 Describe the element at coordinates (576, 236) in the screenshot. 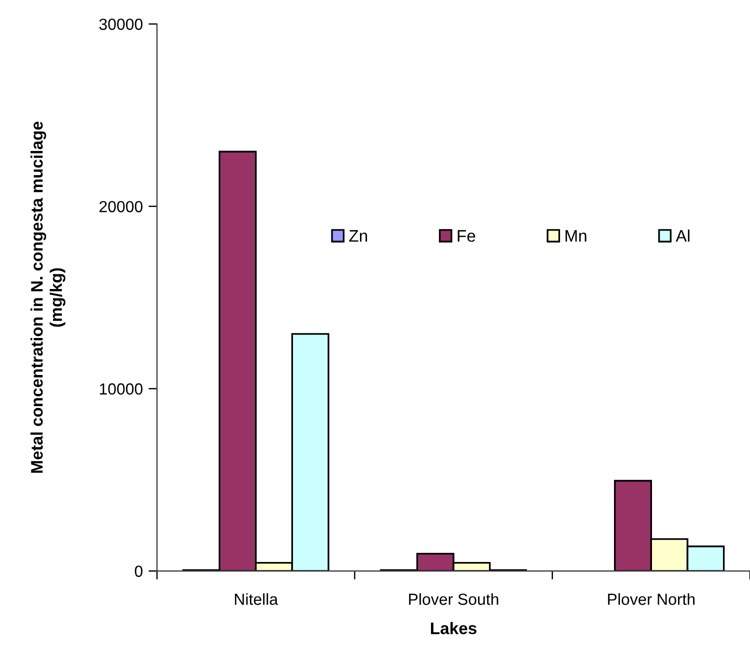

I see `legend-label: Mn` at that location.